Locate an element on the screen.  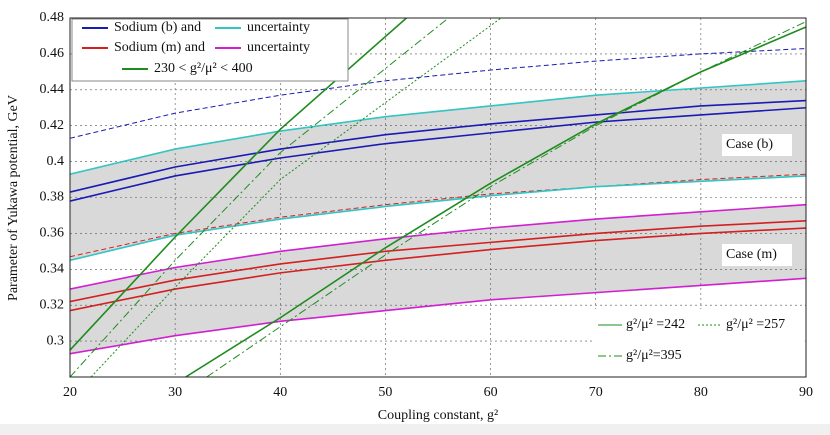
x-tick-label: 80 is located at coordinates (701, 392).